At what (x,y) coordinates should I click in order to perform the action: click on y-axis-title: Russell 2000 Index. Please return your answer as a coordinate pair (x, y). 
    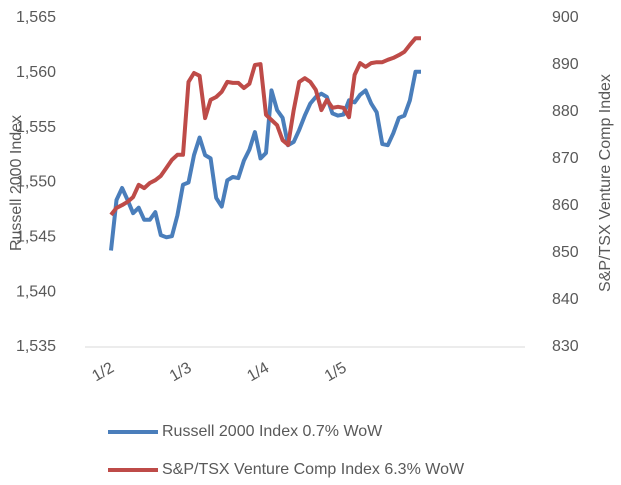
    Looking at the image, I should click on (16, 183).